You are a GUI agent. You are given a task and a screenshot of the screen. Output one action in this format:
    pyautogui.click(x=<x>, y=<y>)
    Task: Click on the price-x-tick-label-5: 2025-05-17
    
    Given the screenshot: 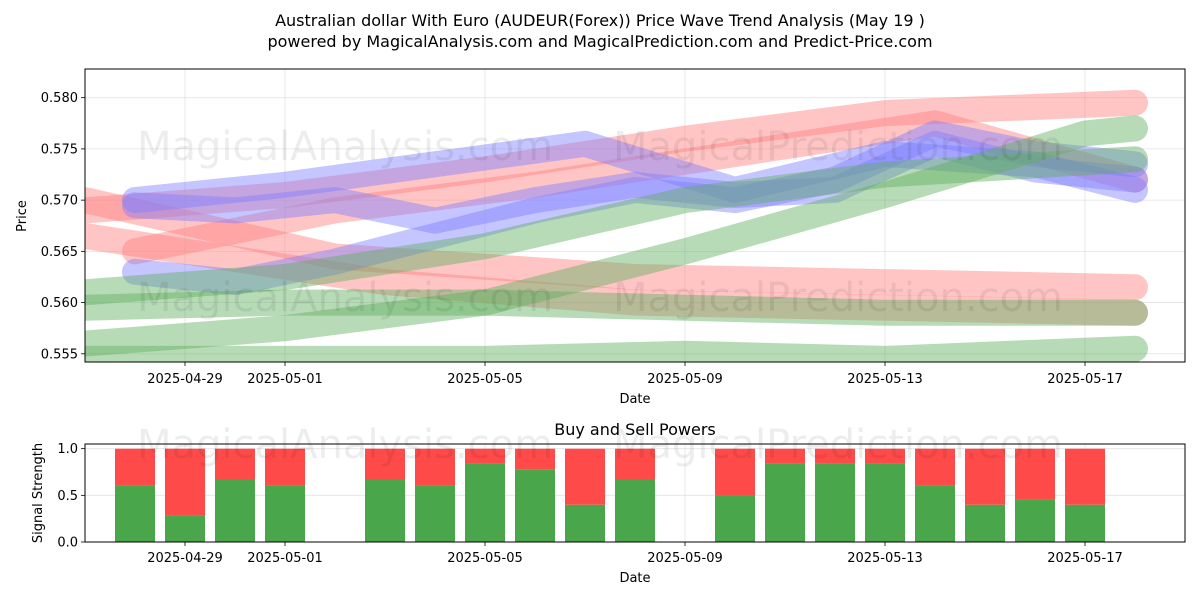 What is the action you would take?
    pyautogui.click(x=1085, y=379)
    